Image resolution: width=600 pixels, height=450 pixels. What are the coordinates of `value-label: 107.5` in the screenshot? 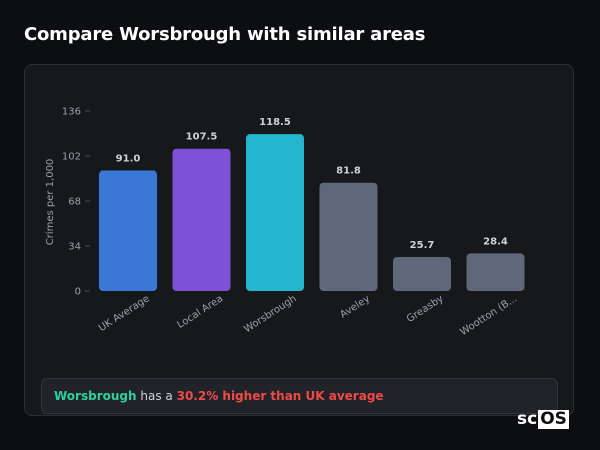 It's located at (202, 137).